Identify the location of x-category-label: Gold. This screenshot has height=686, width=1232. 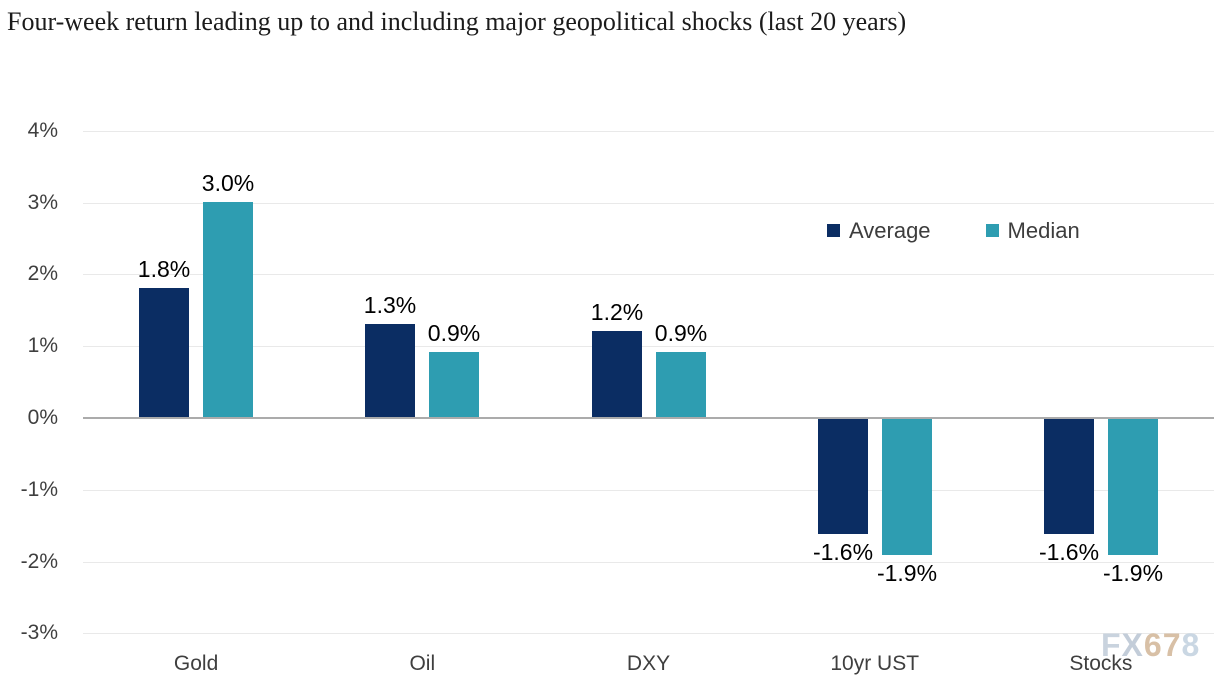
(196, 663).